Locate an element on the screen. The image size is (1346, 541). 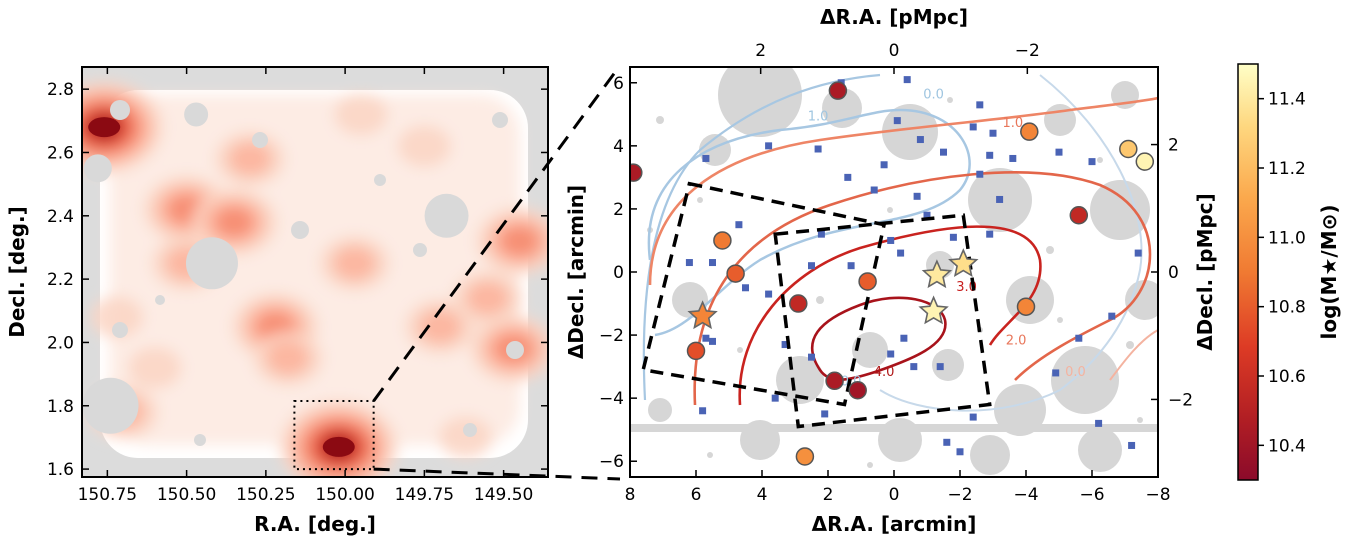
survey-boxes is located at coordinates (816, 305).